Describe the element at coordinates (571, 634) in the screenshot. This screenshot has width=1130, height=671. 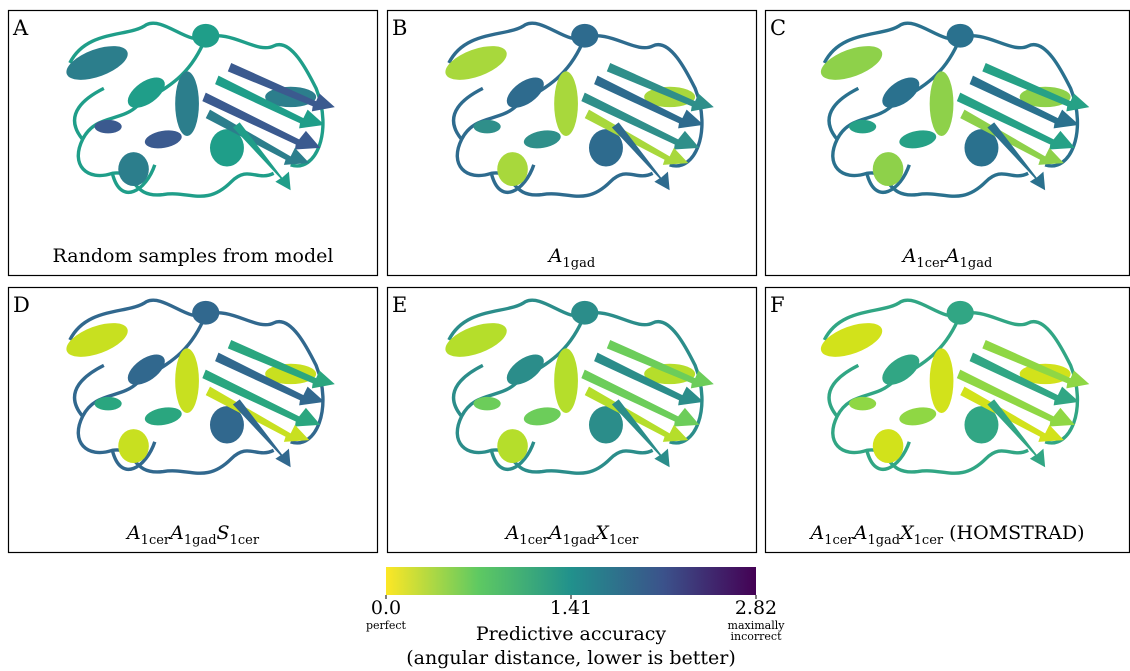
I see `colorbar-label: Predictive accuracy` at that location.